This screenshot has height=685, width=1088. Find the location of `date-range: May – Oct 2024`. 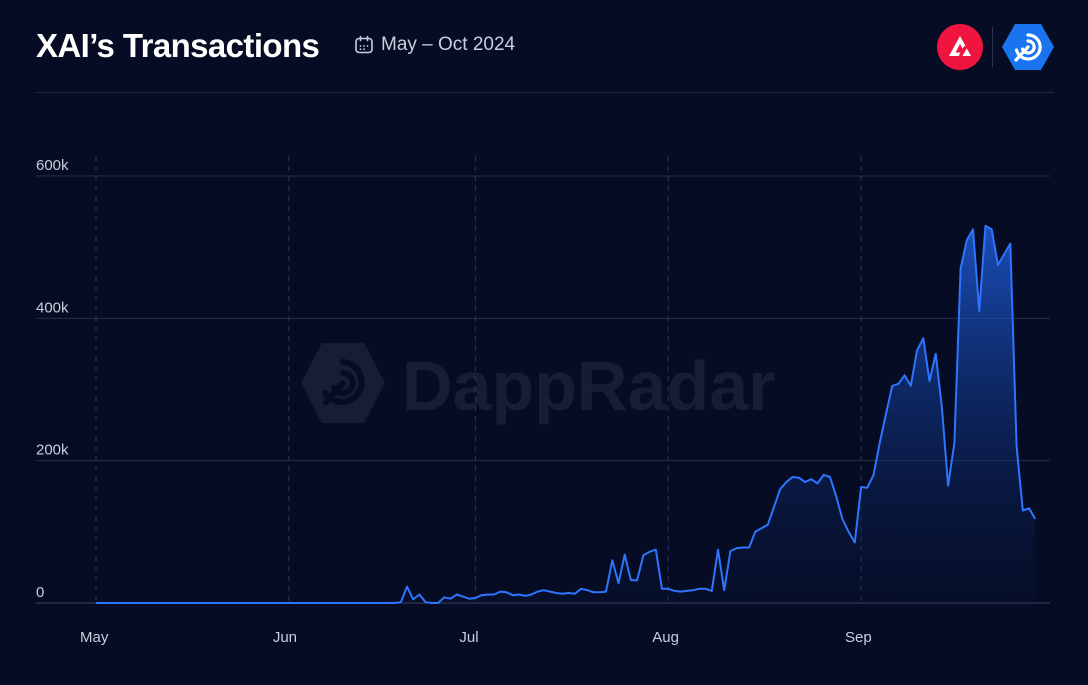

date-range: May – Oct 2024 is located at coordinates (434, 45).